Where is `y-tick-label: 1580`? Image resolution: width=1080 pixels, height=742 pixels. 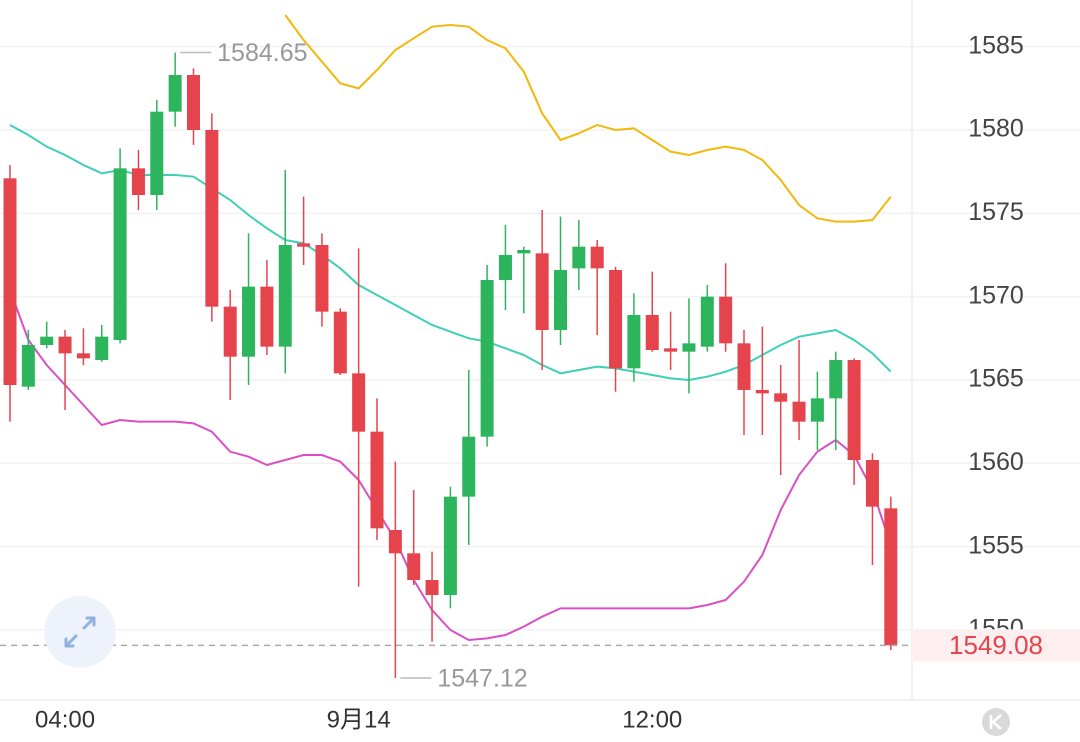
y-tick-label: 1580 is located at coordinates (996, 129).